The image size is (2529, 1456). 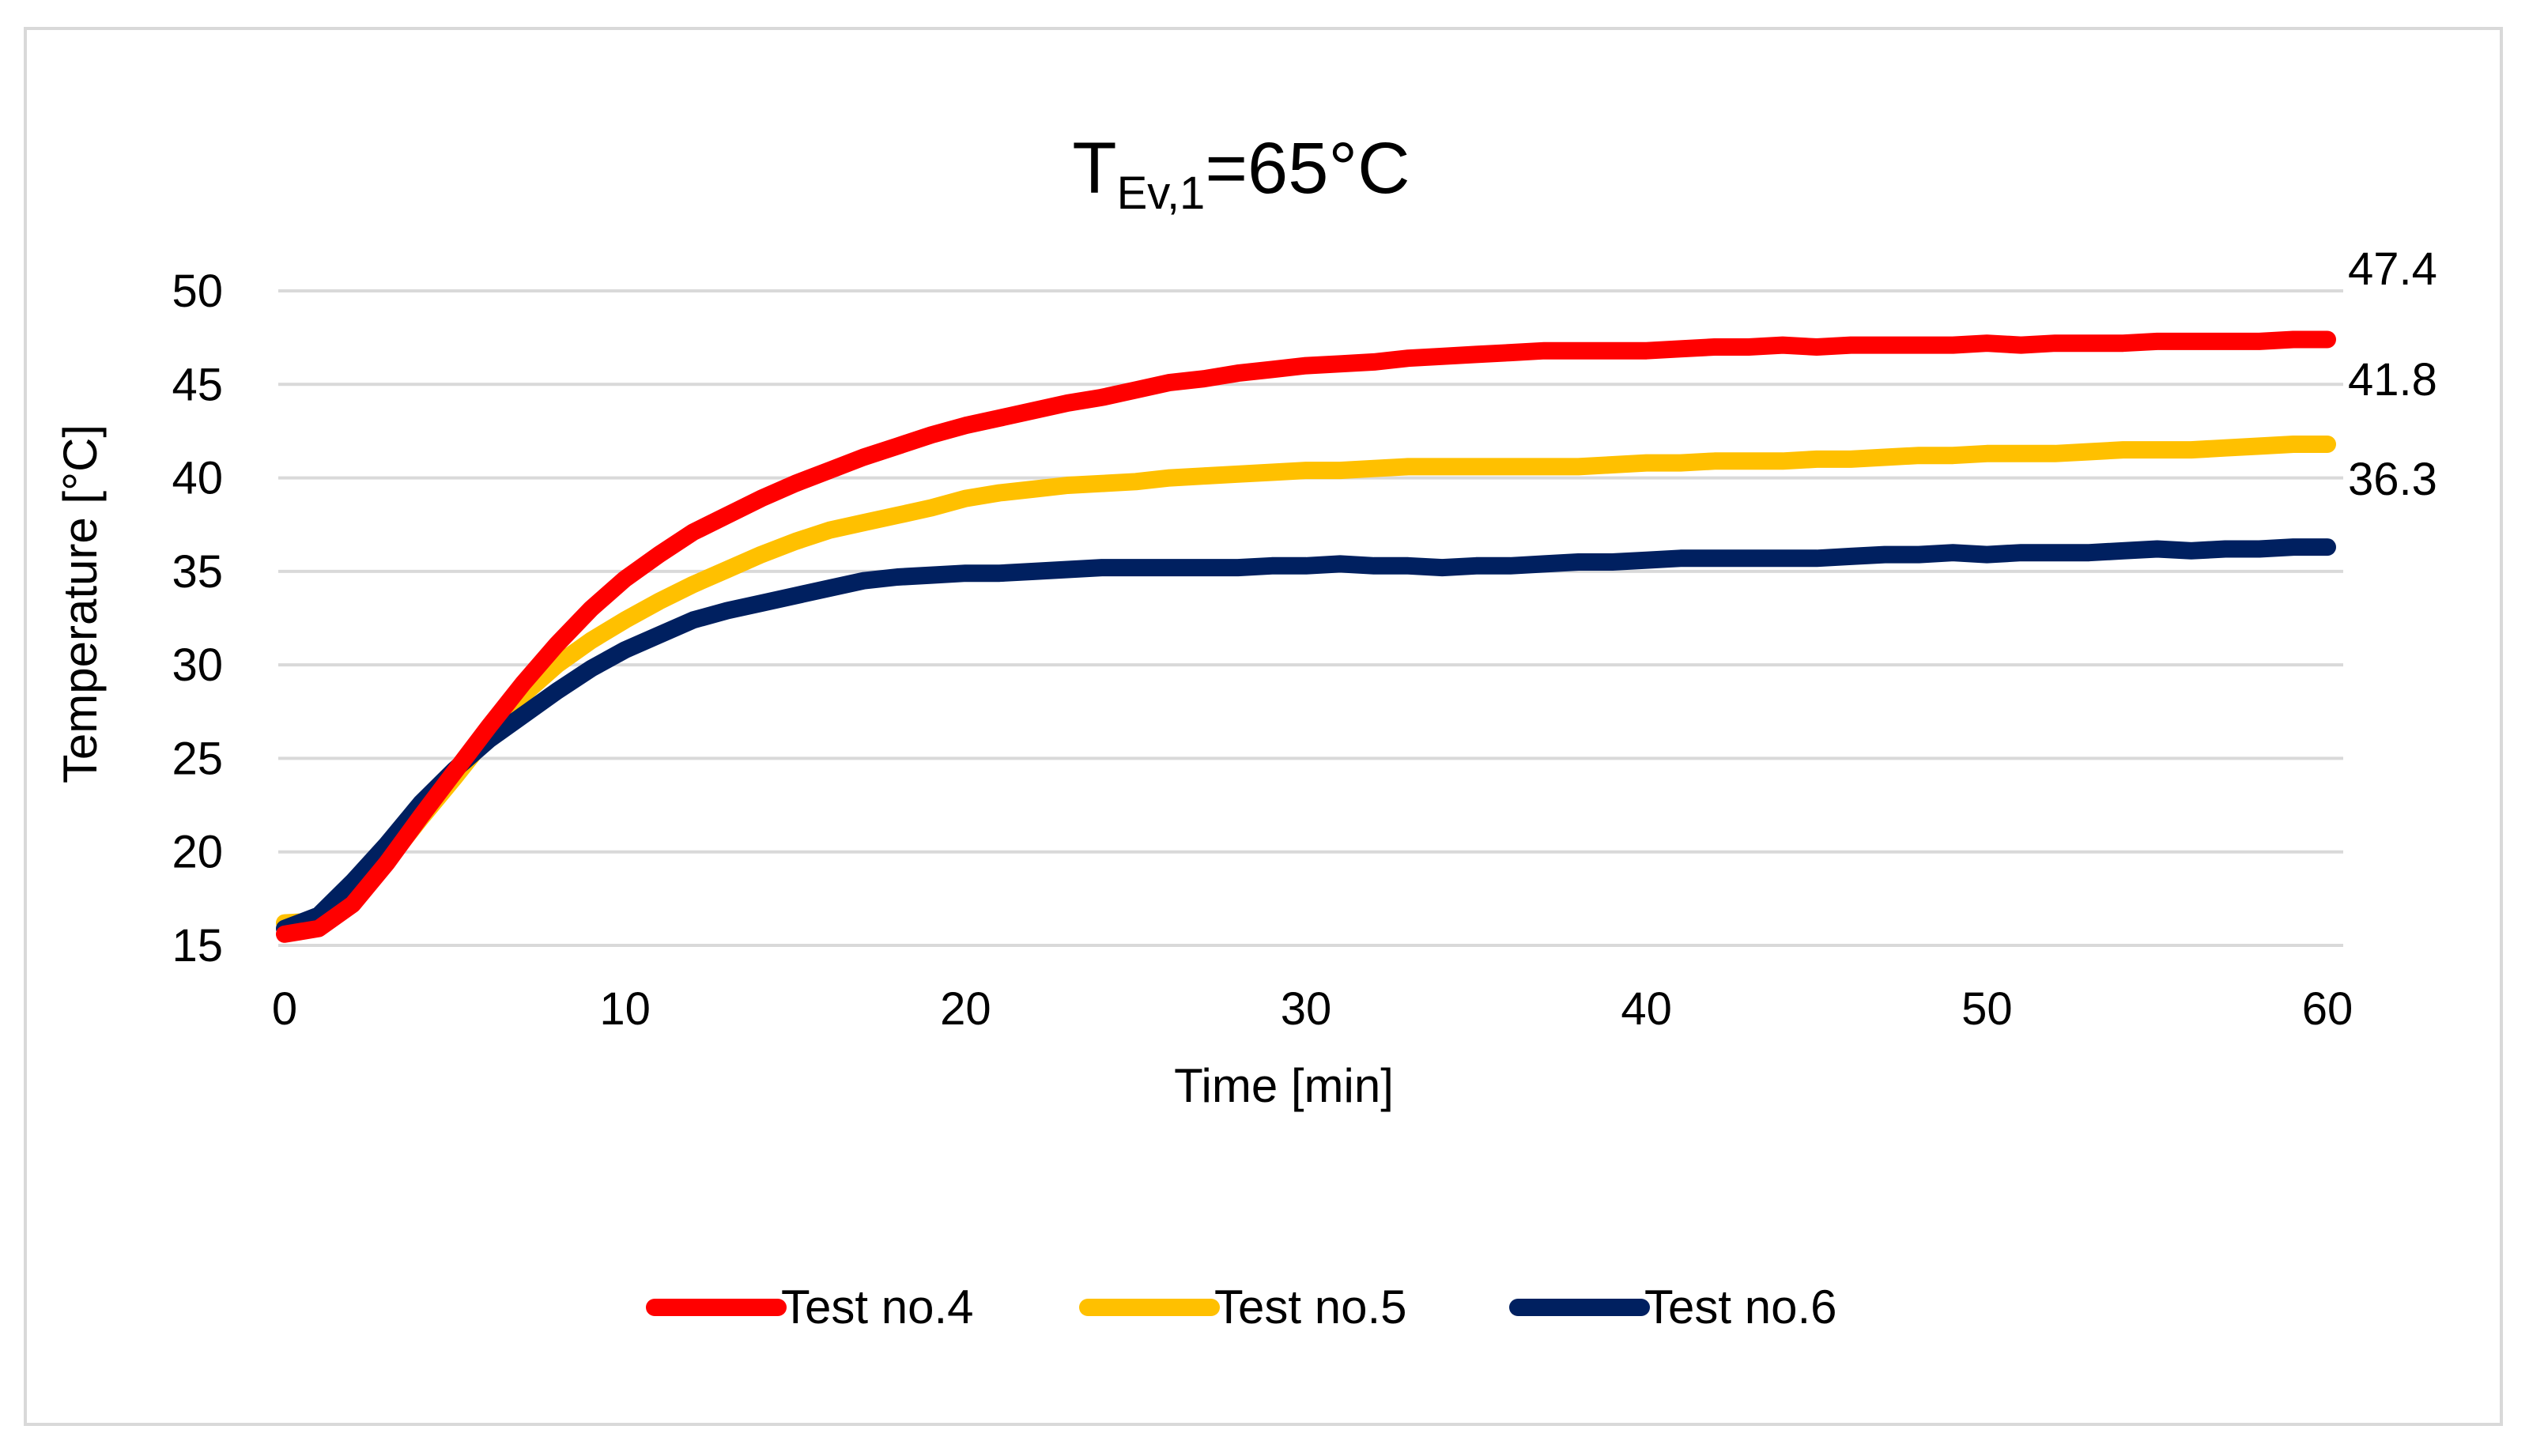 What do you see at coordinates (877, 1307) in the screenshot?
I see `legend-label-test-no-4: Test no.4` at bounding box center [877, 1307].